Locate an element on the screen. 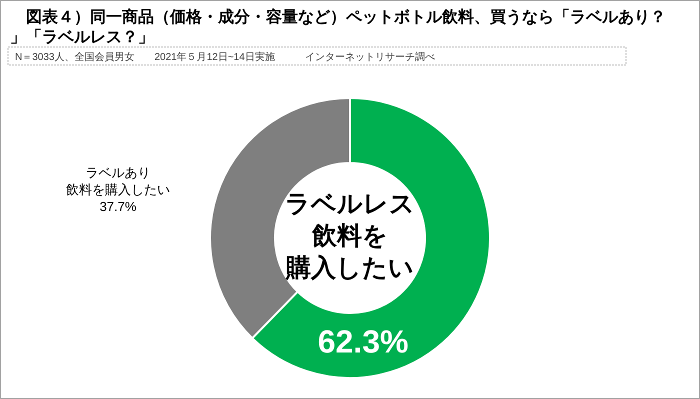 This screenshot has height=399, width=700. slice-label: ラベルレス飲料を購入したい is located at coordinates (350, 236).